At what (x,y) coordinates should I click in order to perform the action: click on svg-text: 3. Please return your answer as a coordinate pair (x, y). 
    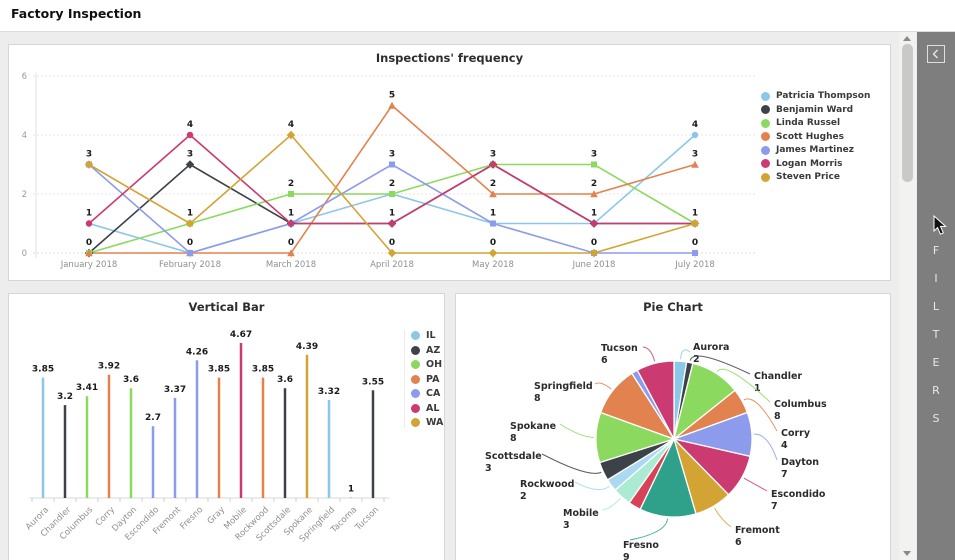
    Looking at the image, I should click on (695, 155).